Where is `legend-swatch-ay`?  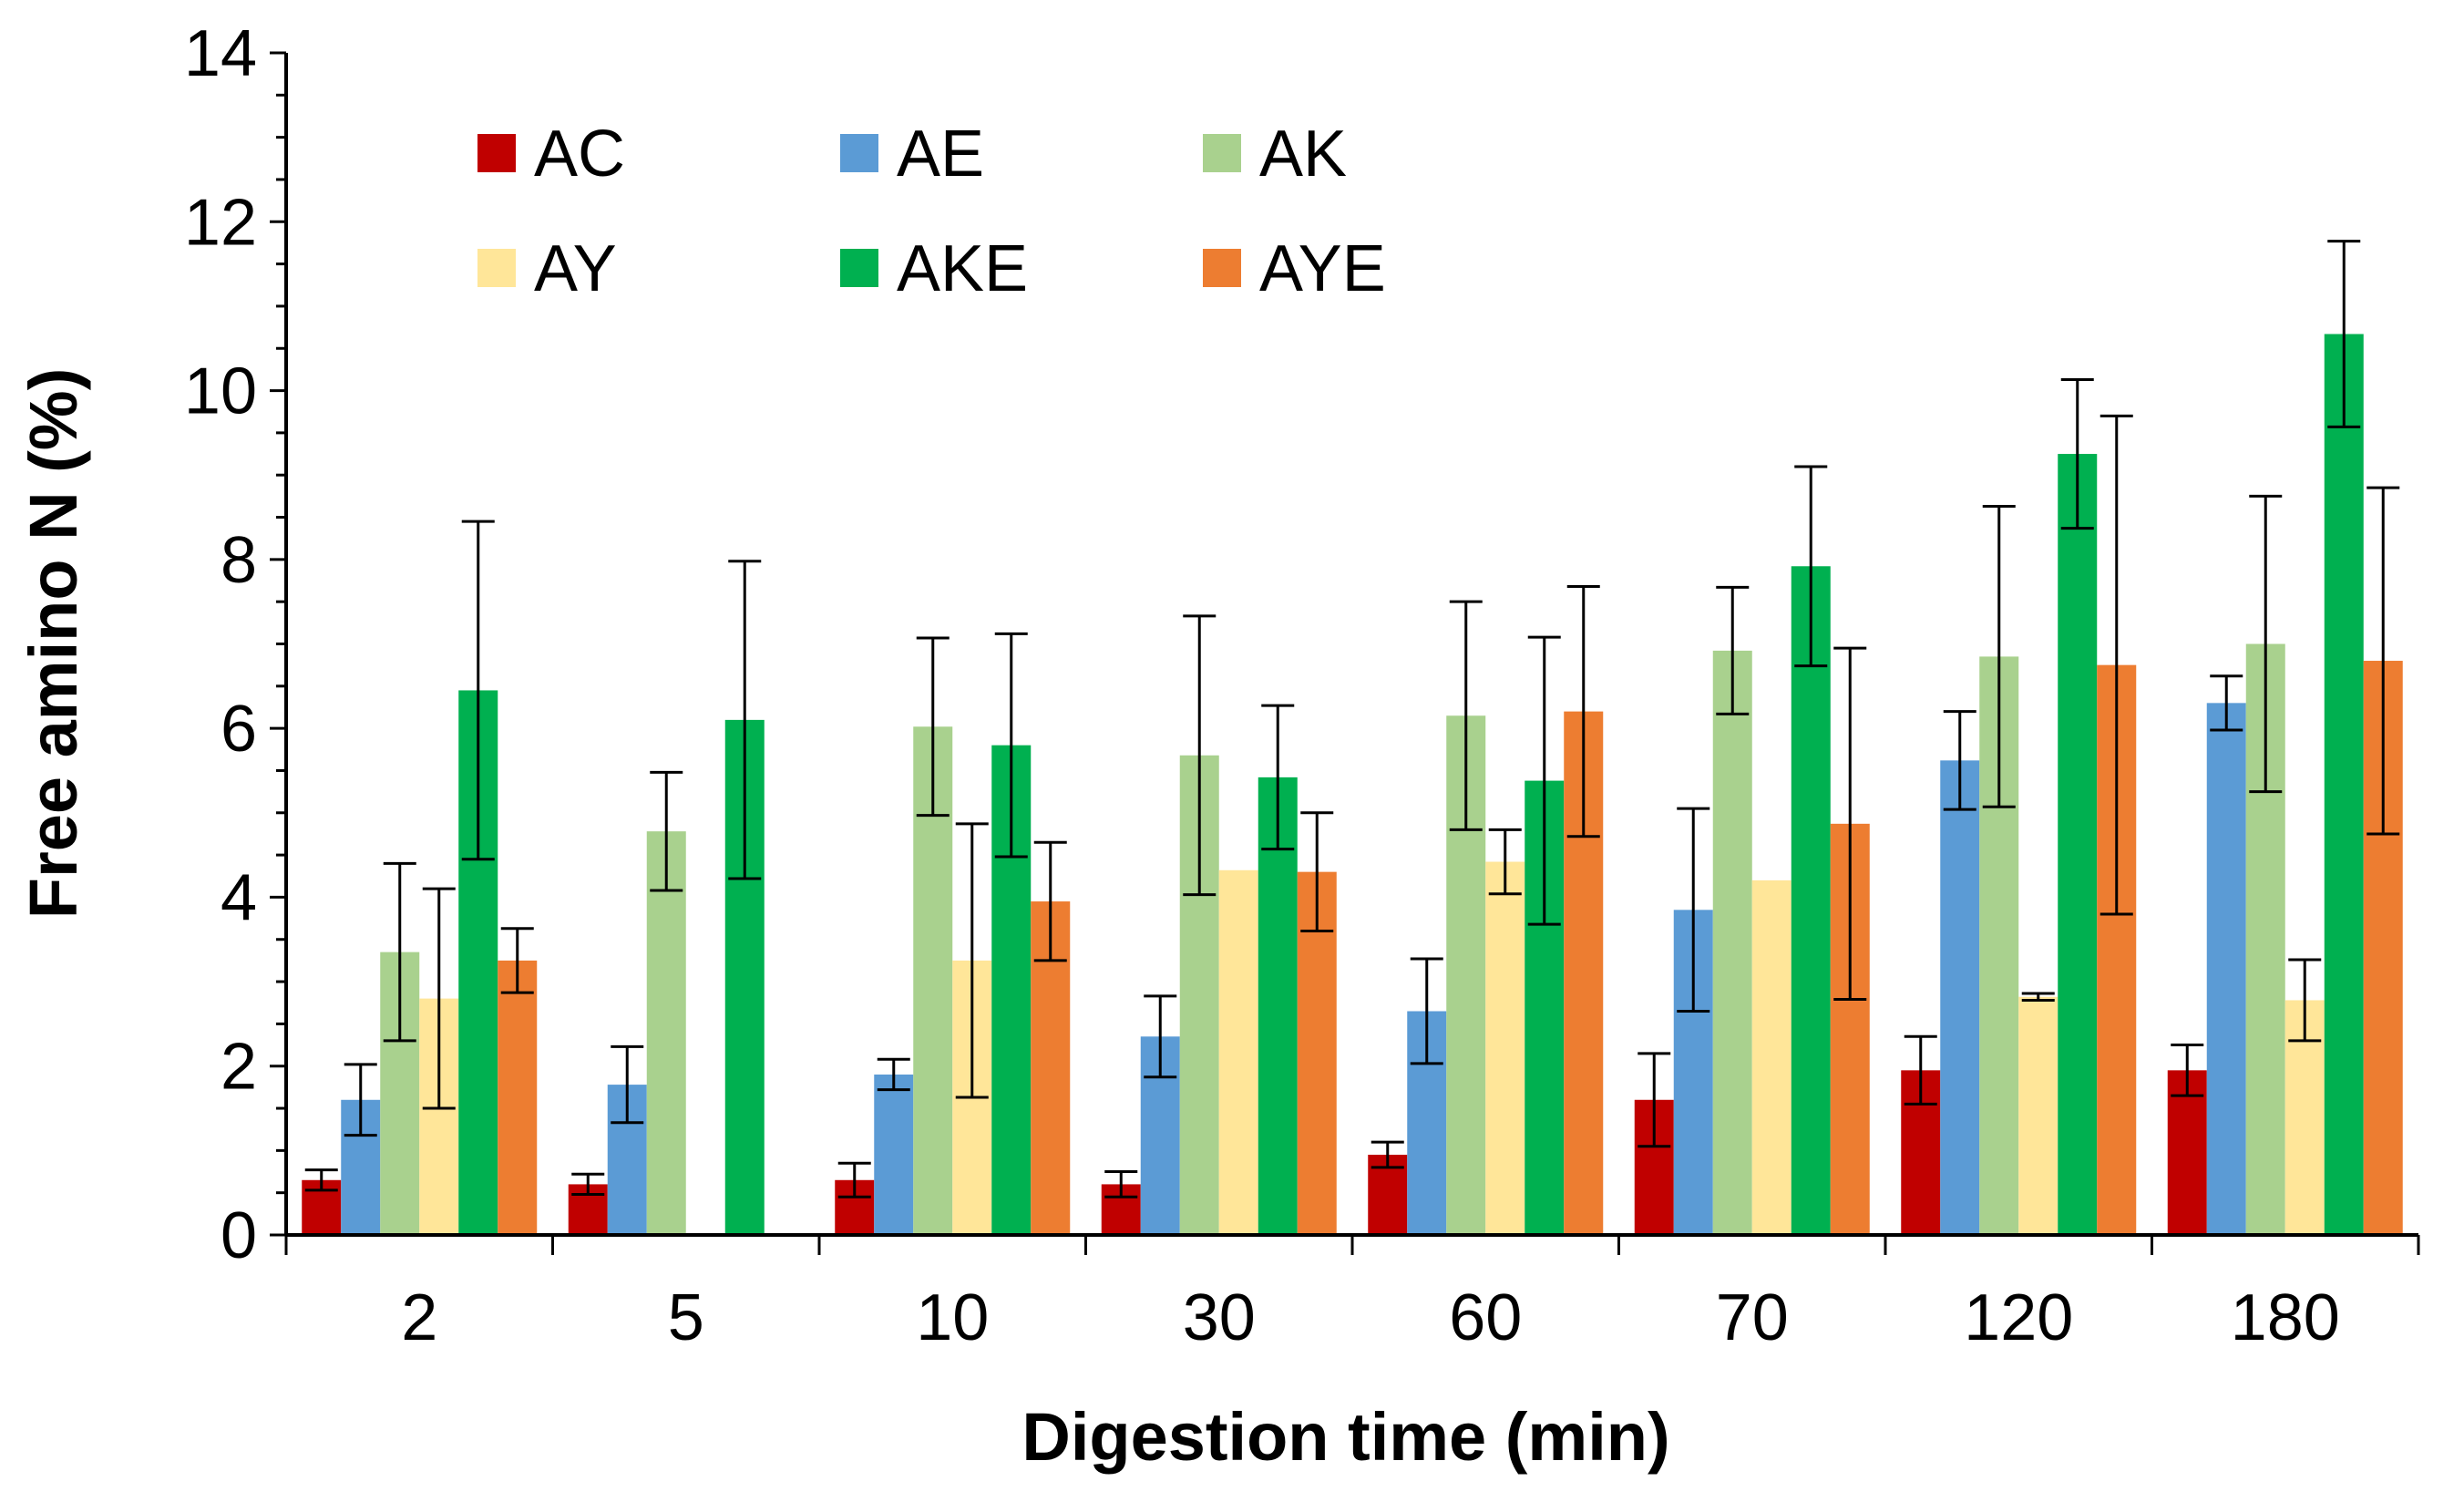 legend-swatch-ay is located at coordinates (496, 268).